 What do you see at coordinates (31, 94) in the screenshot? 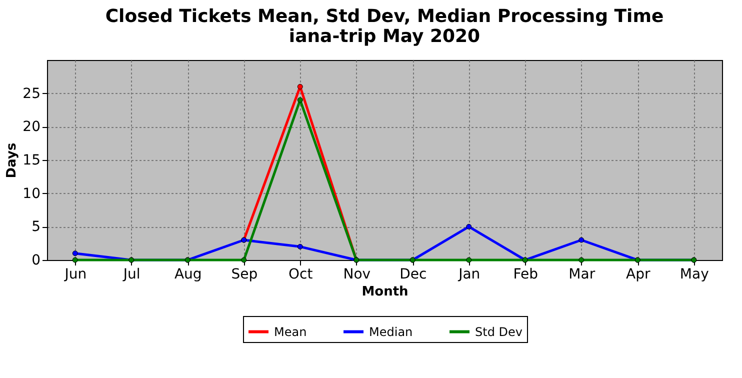
I see `y-tick-label: 25` at bounding box center [31, 94].